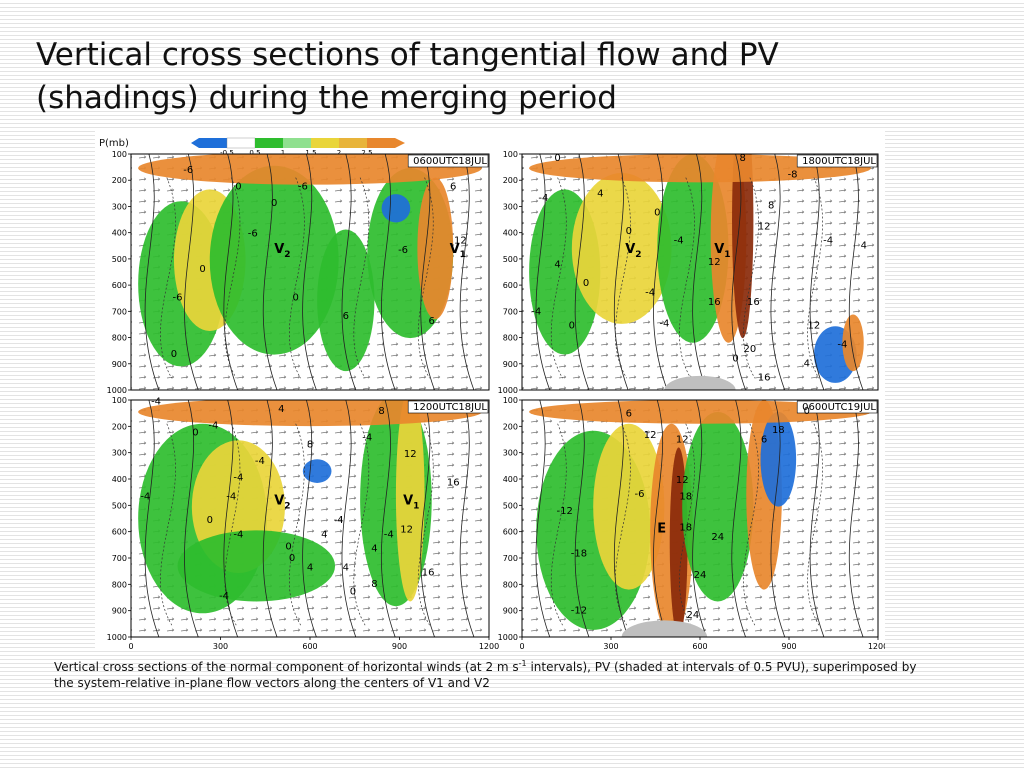 The image size is (1024, 768). Describe the element at coordinates (749, 349) in the screenshot. I see `contour-value-label: 20` at that location.